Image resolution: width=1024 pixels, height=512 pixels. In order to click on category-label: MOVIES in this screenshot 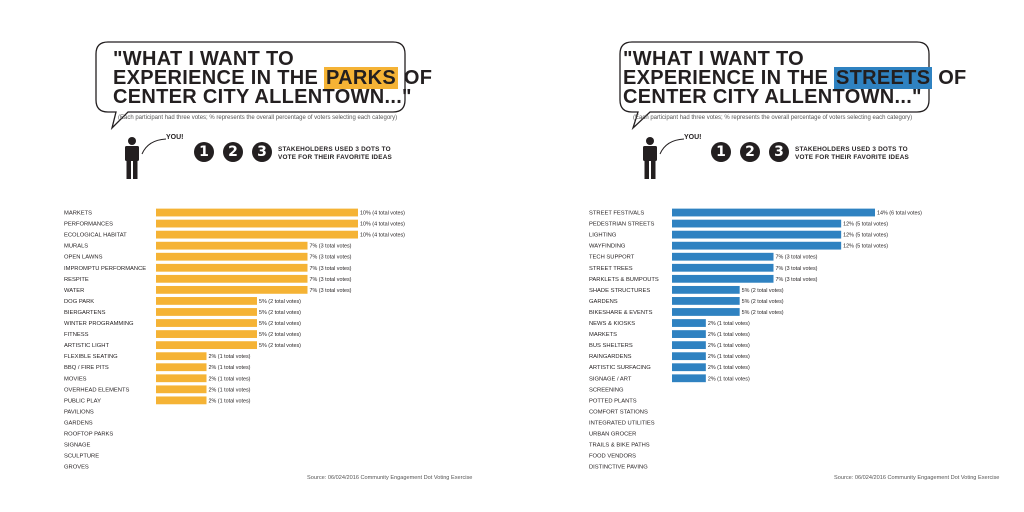, I will do `click(75, 379)`.